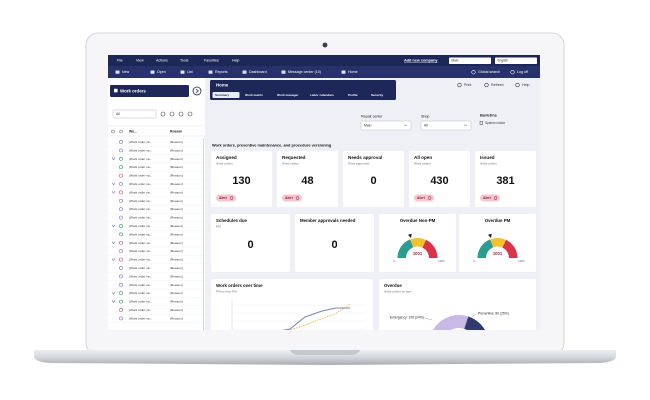 This screenshot has width=650, height=400. Describe the element at coordinates (497, 85) in the screenshot. I see `action: Refresh` at that location.